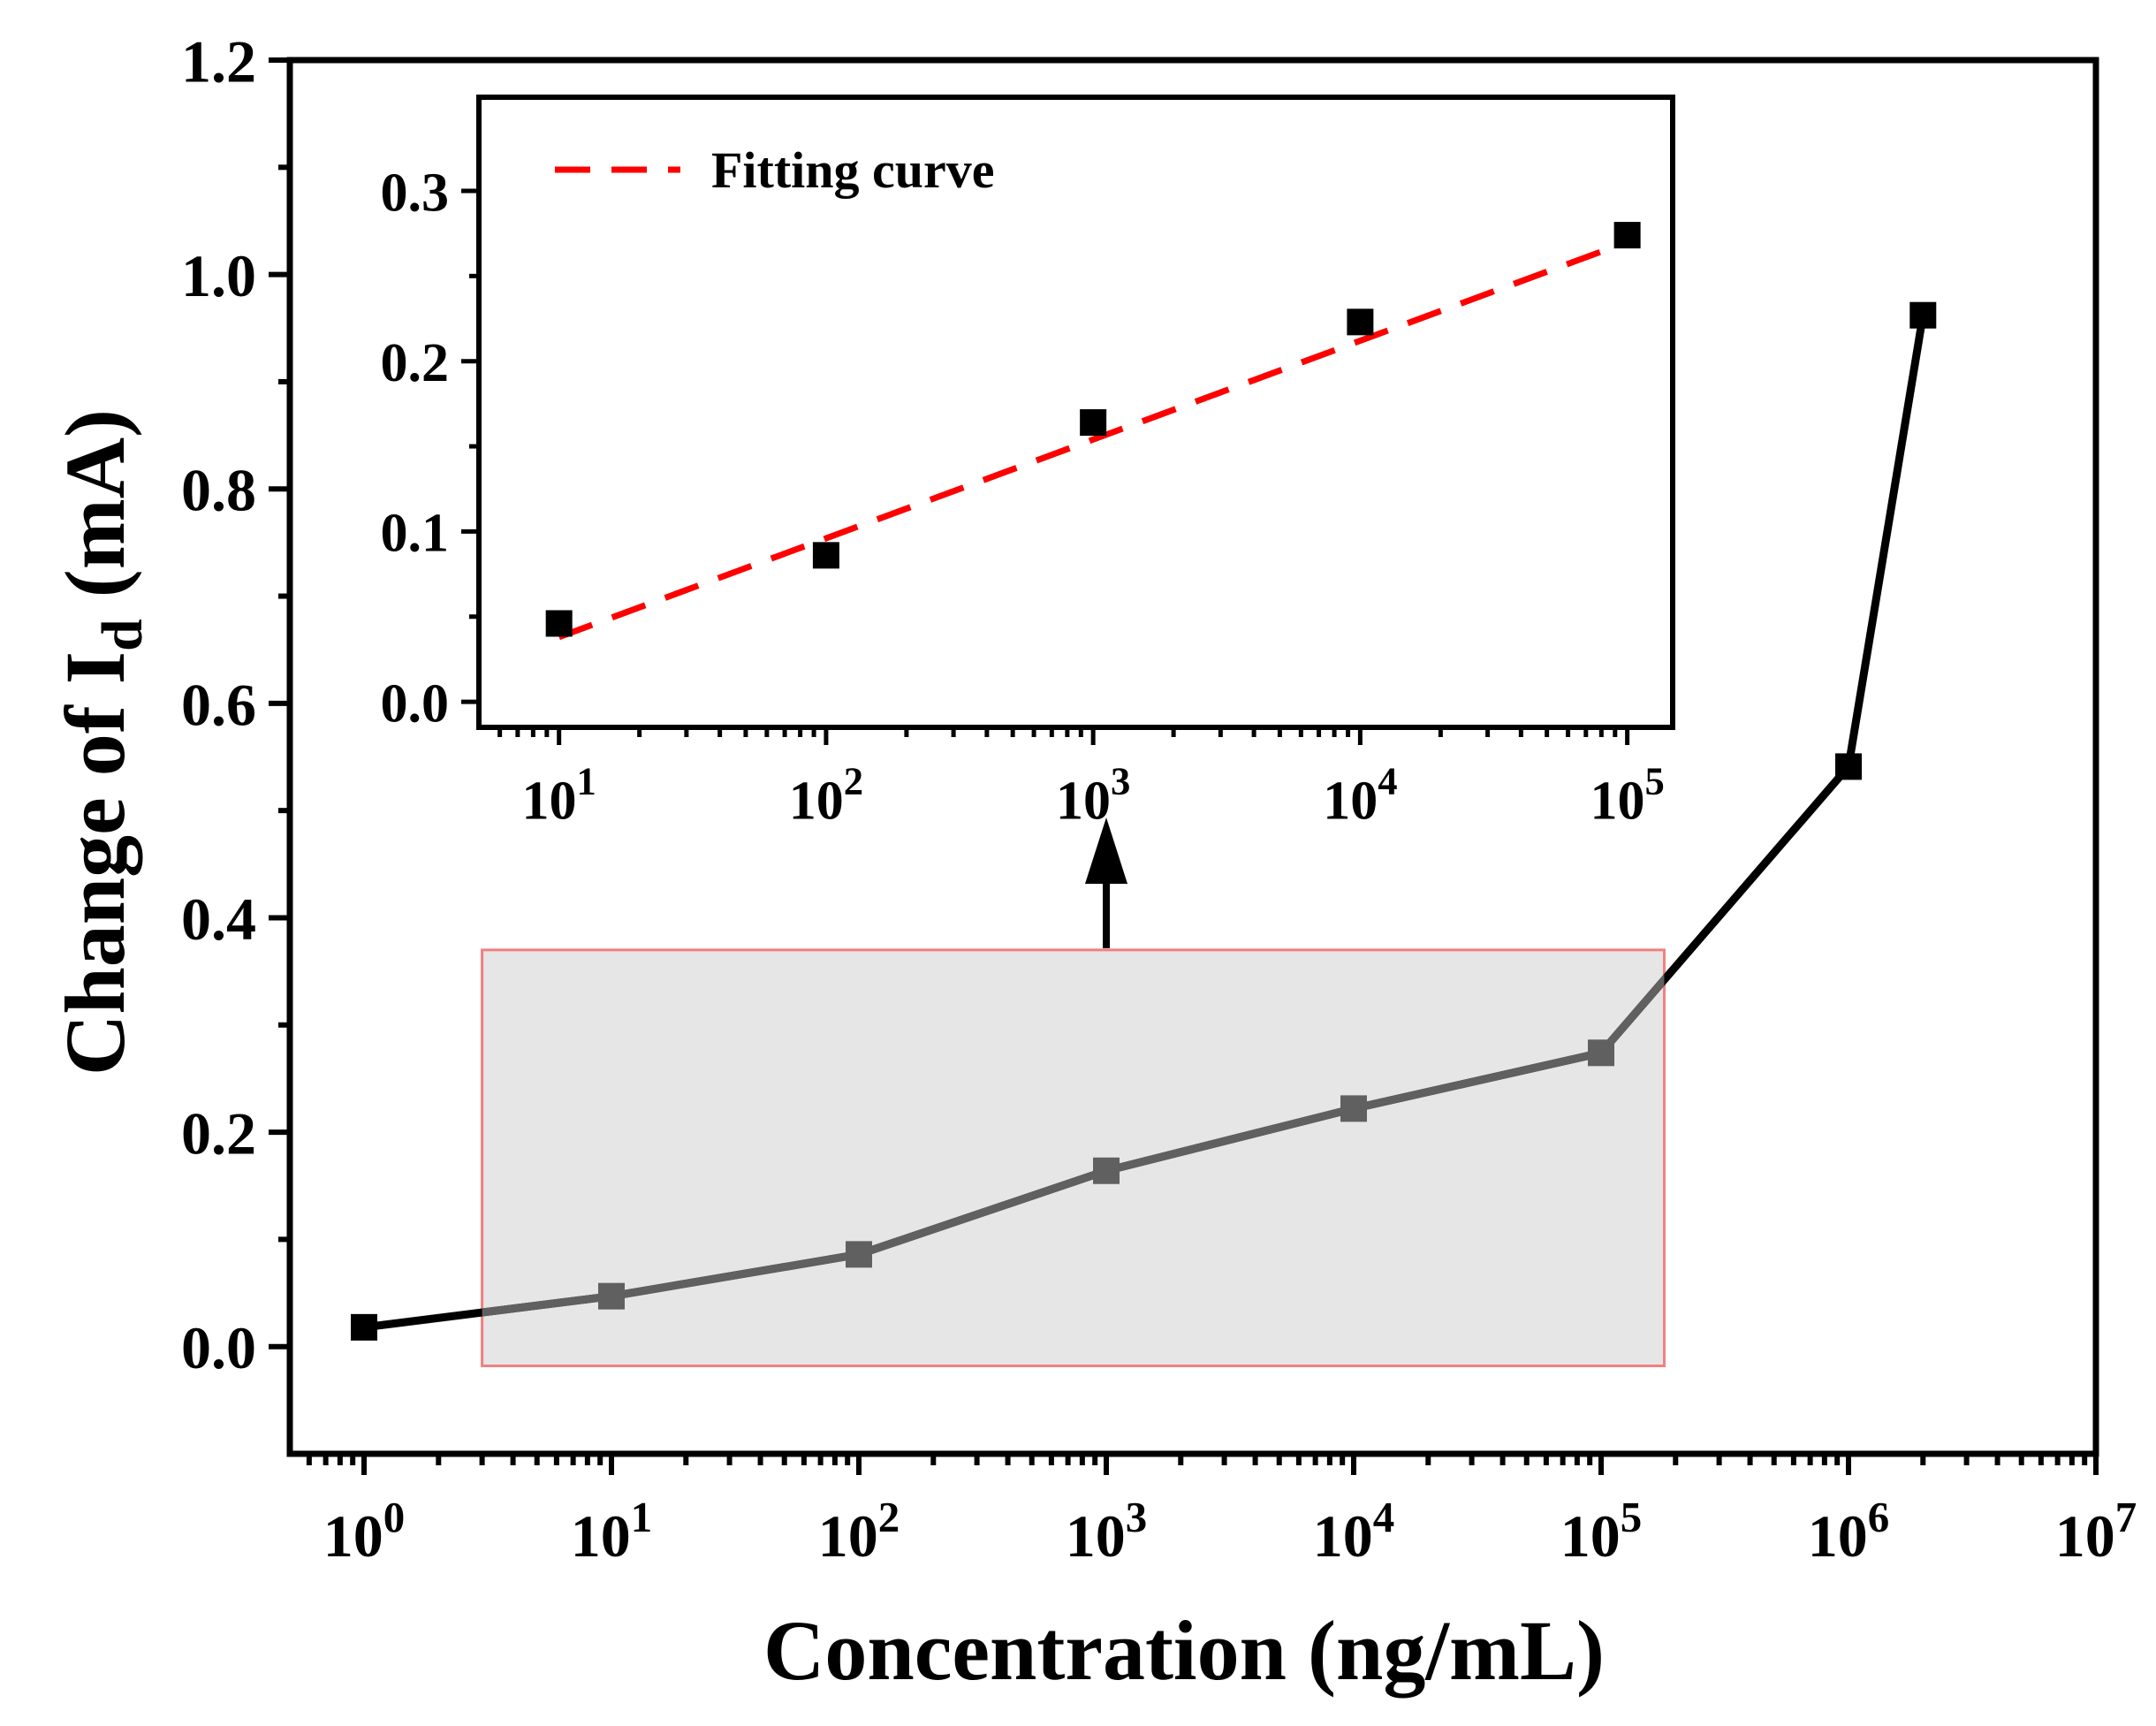 This screenshot has height=1726, width=2156. Describe the element at coordinates (1093, 440) in the screenshot. I see `inset-fitting-curve` at that location.